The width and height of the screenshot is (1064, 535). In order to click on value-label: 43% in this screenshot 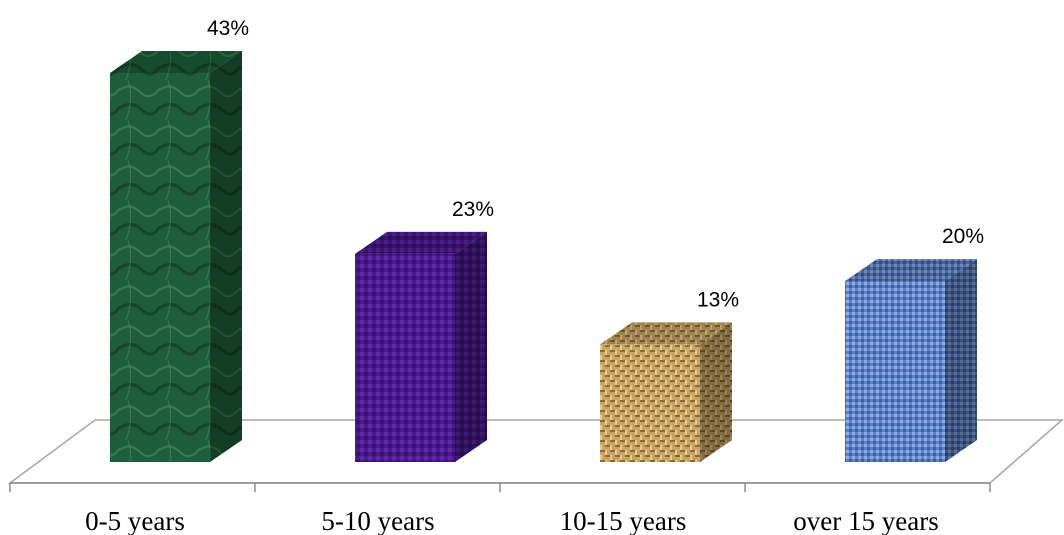, I will do `click(228, 28)`.